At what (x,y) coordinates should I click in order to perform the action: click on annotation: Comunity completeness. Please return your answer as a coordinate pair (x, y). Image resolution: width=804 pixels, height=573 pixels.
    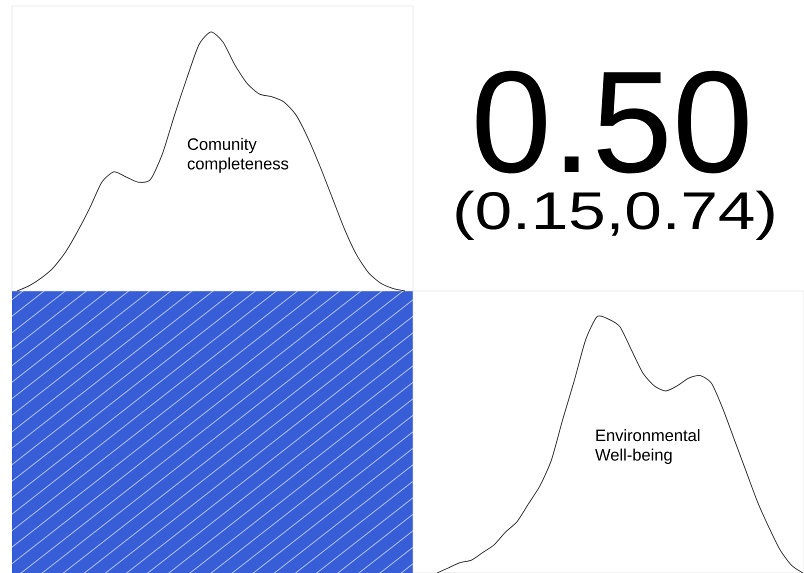
    Looking at the image, I should click on (238, 155).